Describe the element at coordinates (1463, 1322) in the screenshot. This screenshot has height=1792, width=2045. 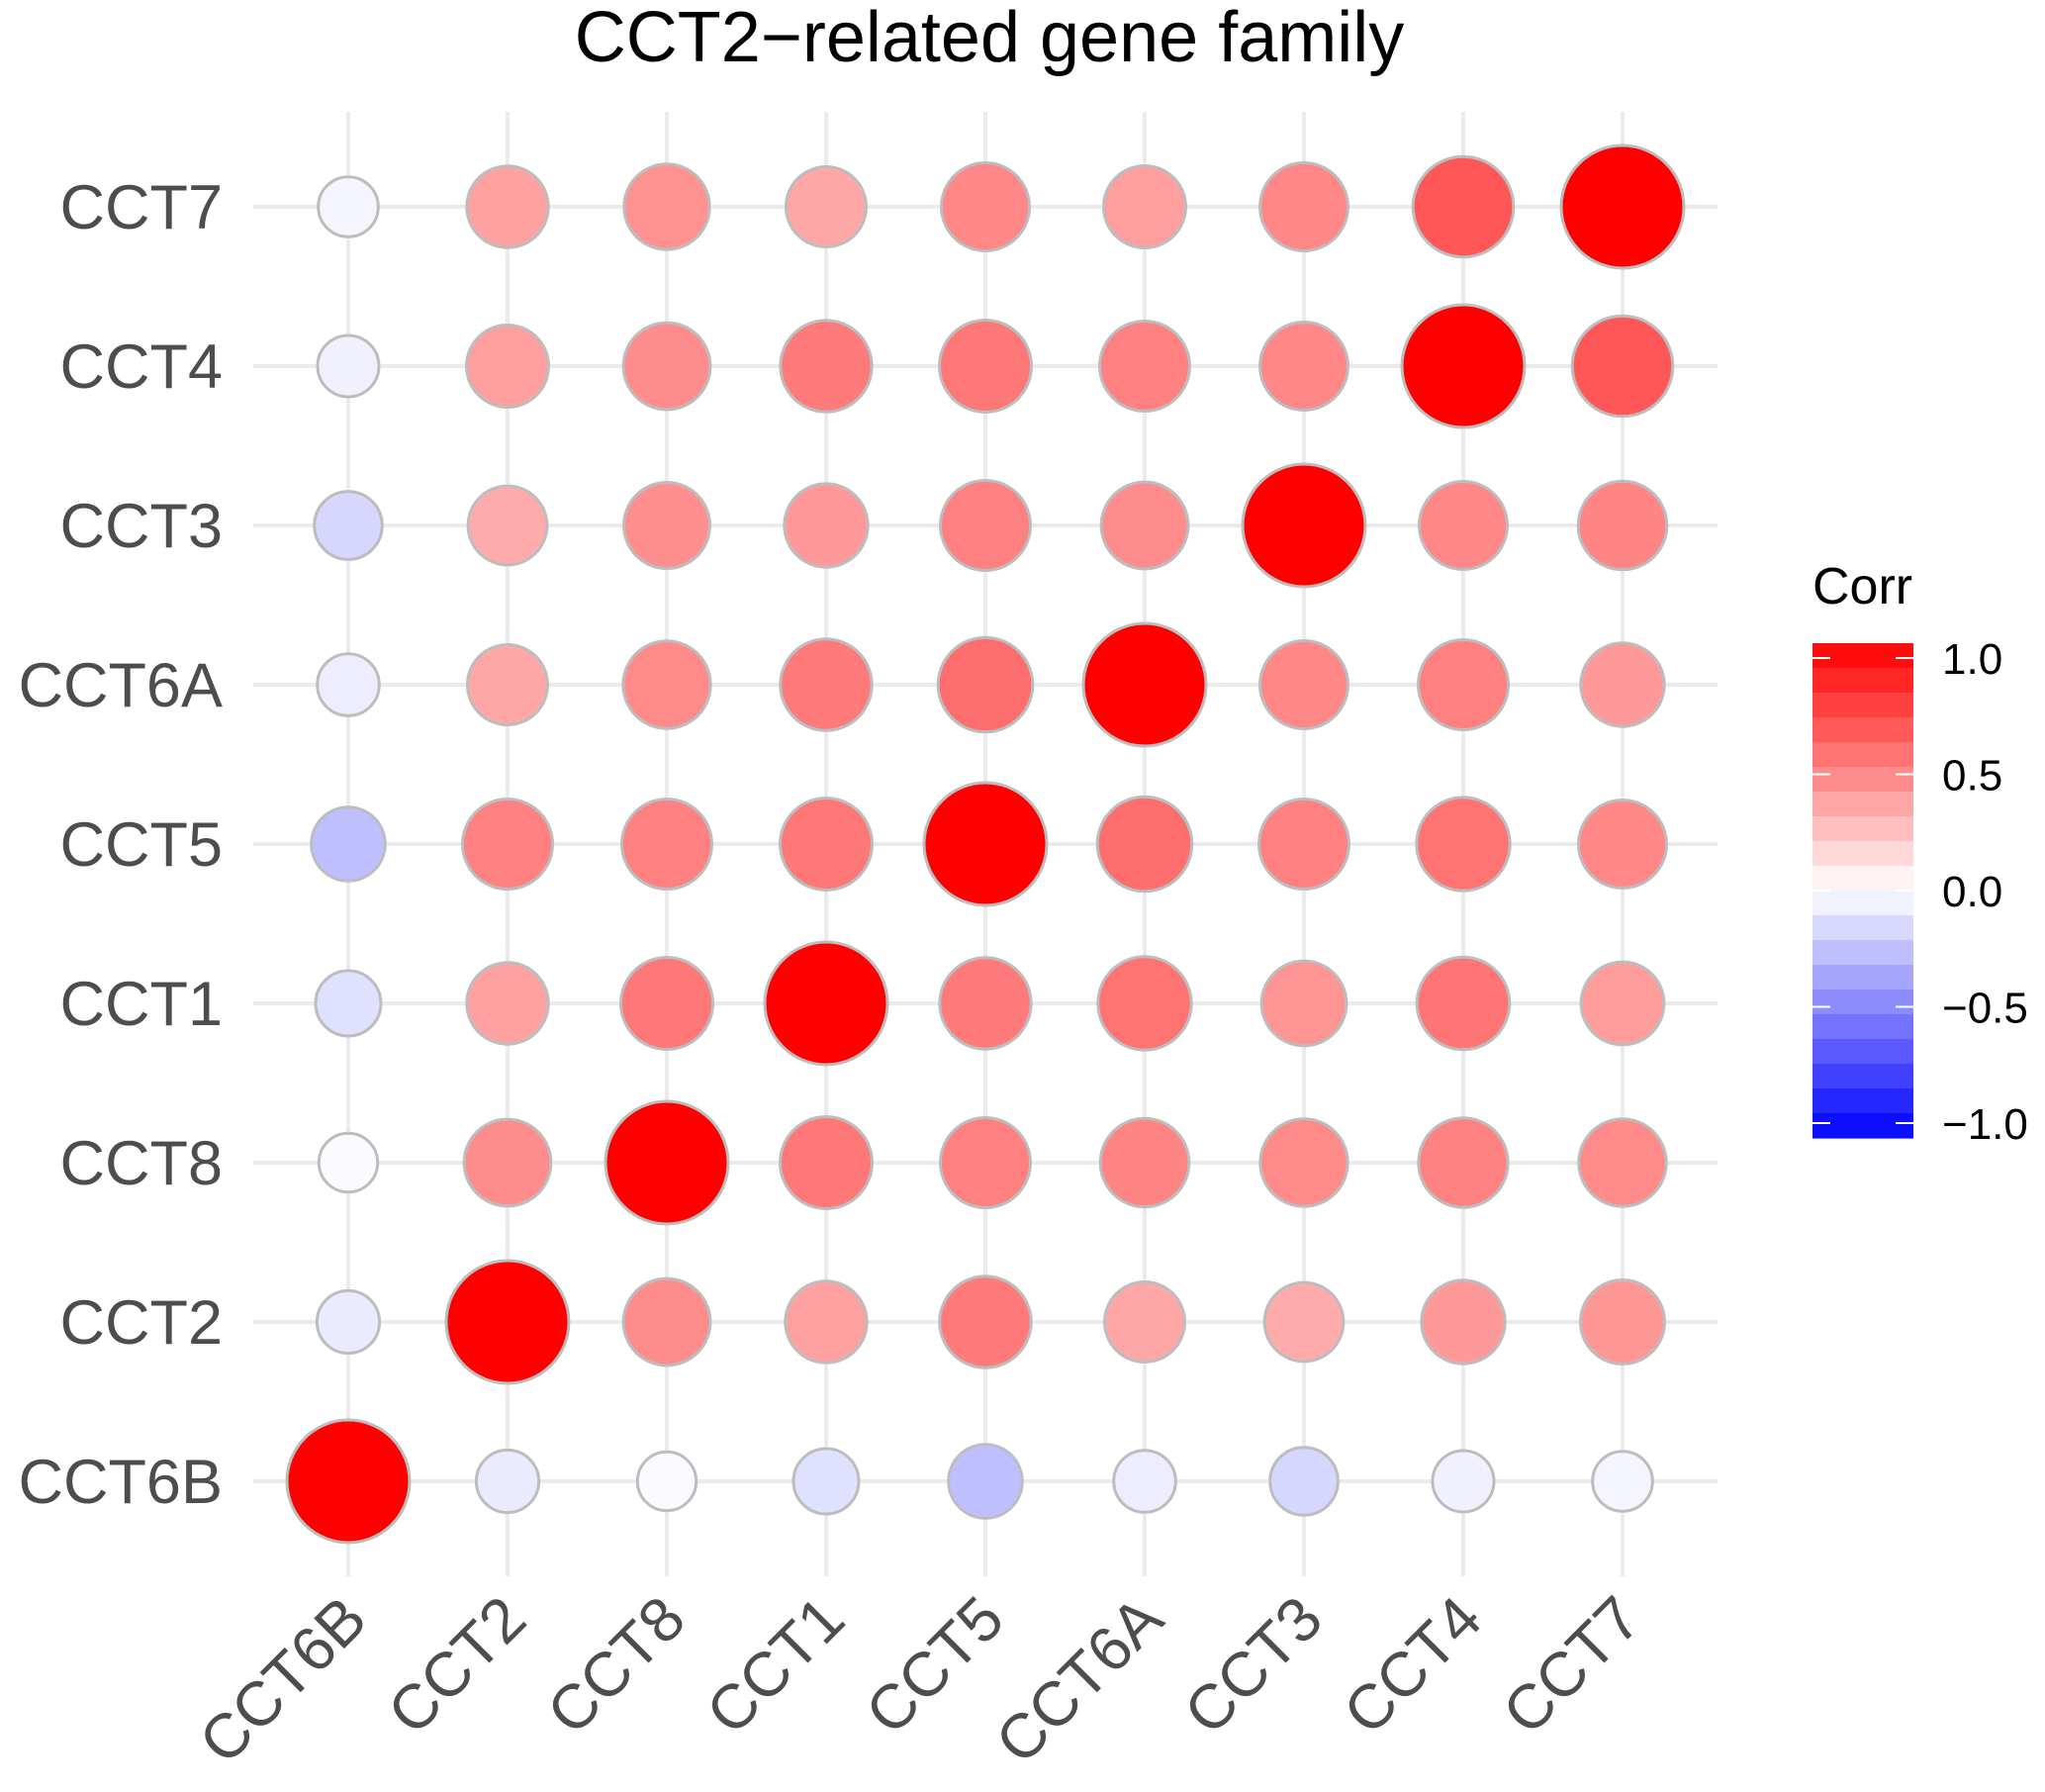
I see `corr-circle-cct2-cct4` at that location.